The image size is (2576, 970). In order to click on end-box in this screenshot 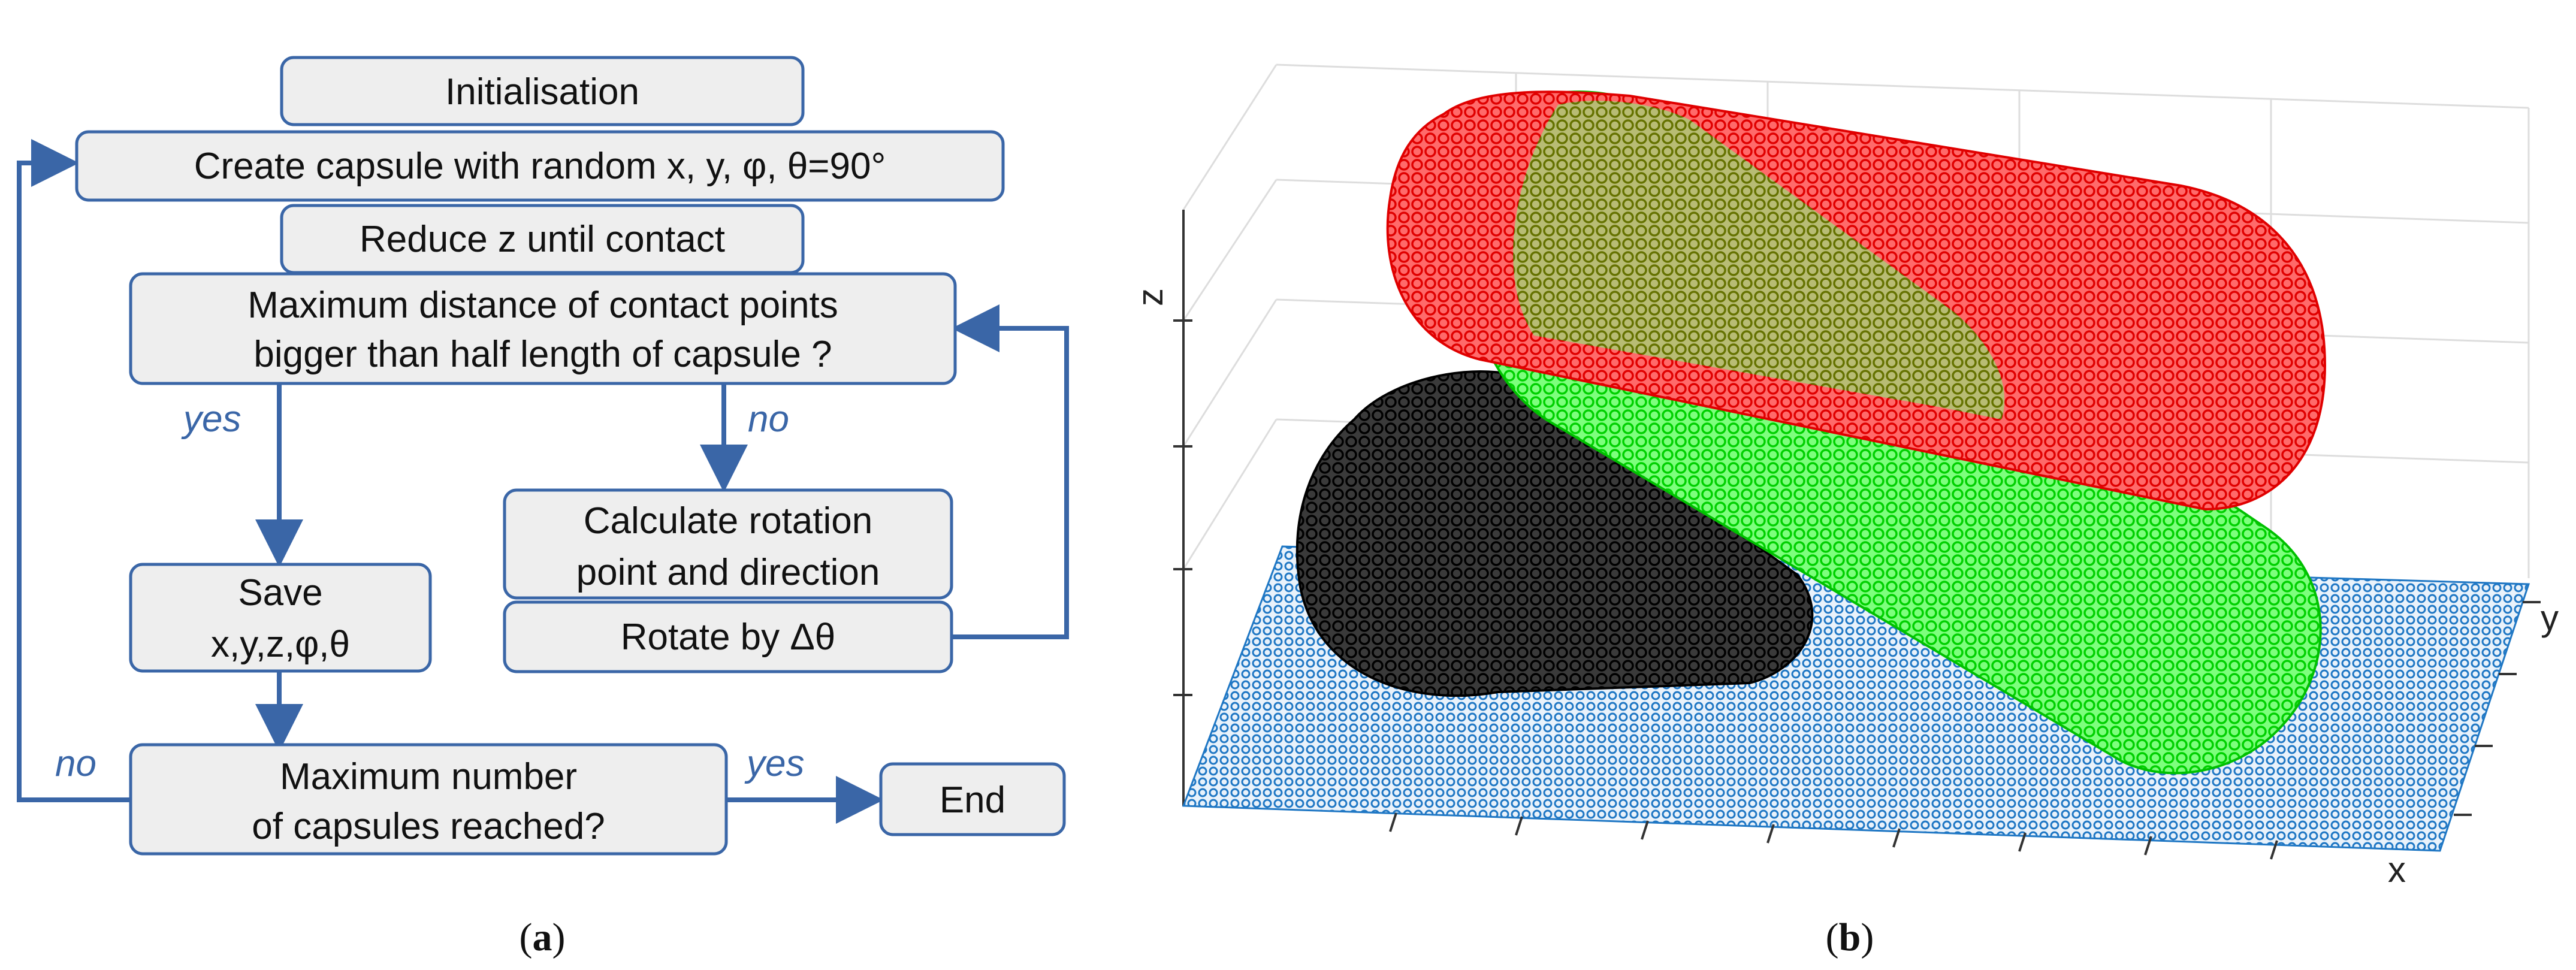, I will do `click(973, 799)`.